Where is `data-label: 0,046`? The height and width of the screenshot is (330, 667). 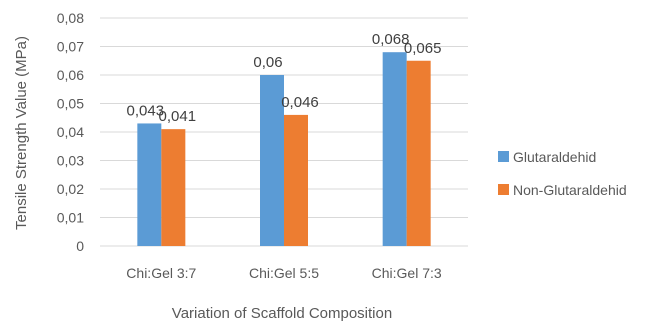 data-label: 0,046 is located at coordinates (300, 102).